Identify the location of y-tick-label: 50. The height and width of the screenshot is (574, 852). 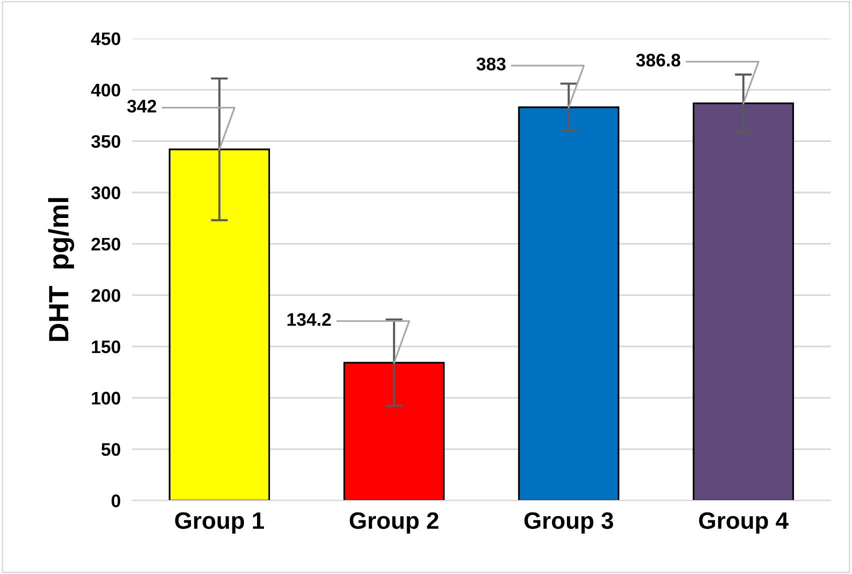
(110, 449).